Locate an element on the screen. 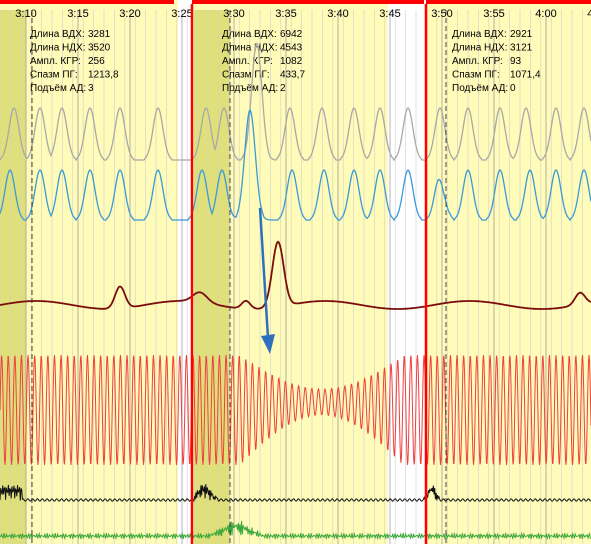 This screenshot has height=544, width=591. time-tick-label: 3:10 is located at coordinates (25, 14).